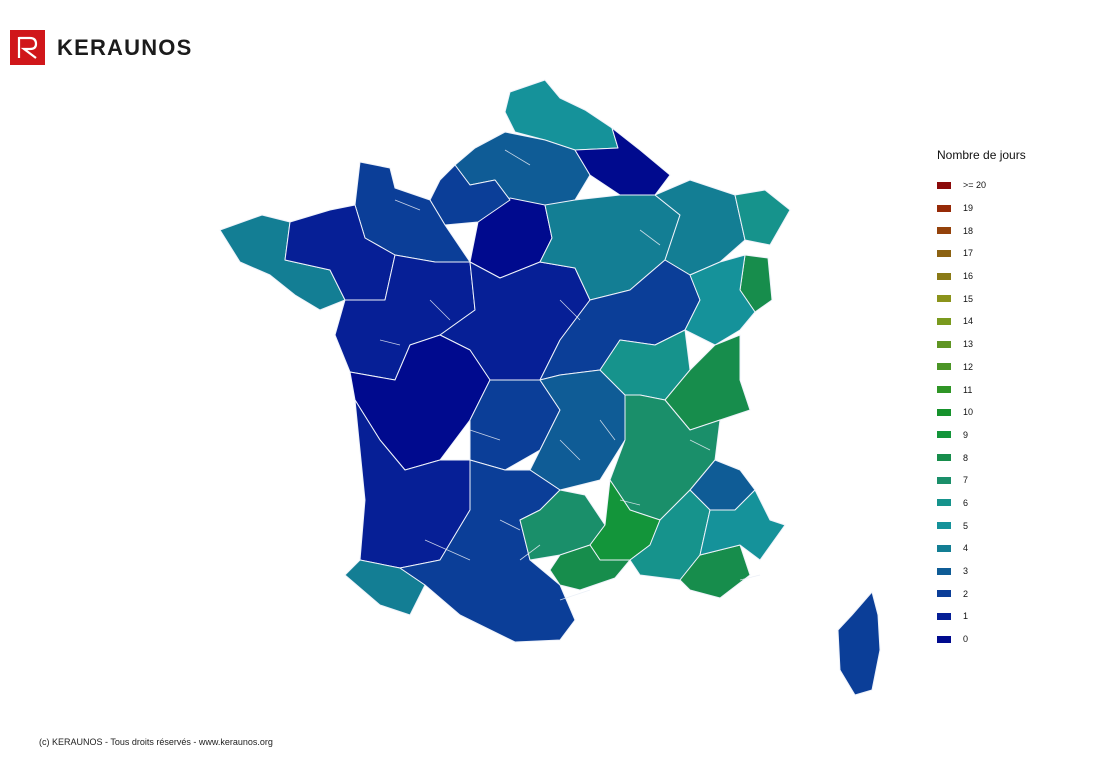  I want to click on legend-item: 11, so click(981, 389).